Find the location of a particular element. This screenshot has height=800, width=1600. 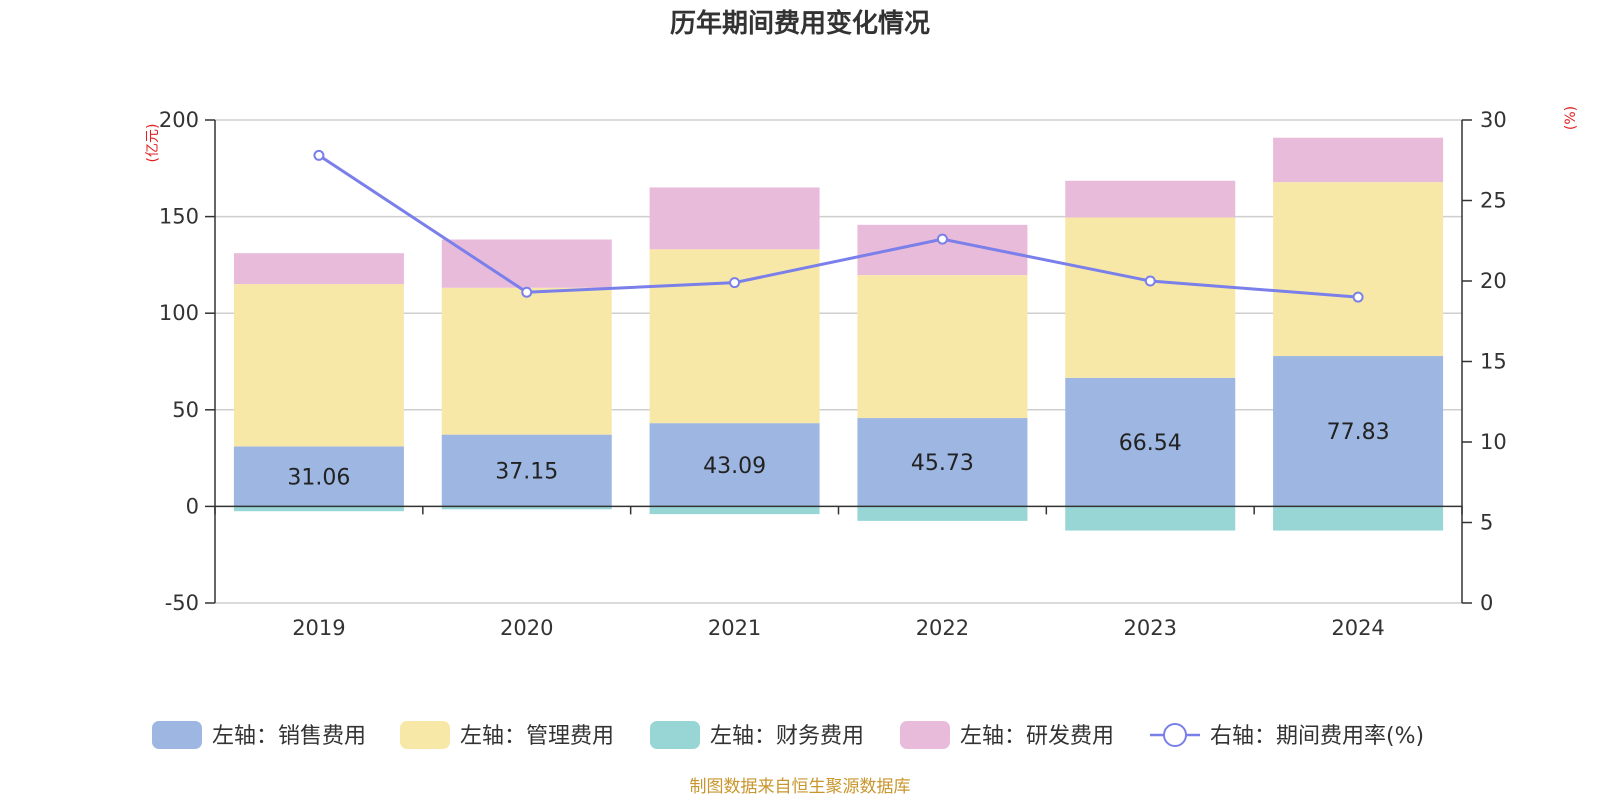

right-axis-tick-label: 10 is located at coordinates (1493, 442).